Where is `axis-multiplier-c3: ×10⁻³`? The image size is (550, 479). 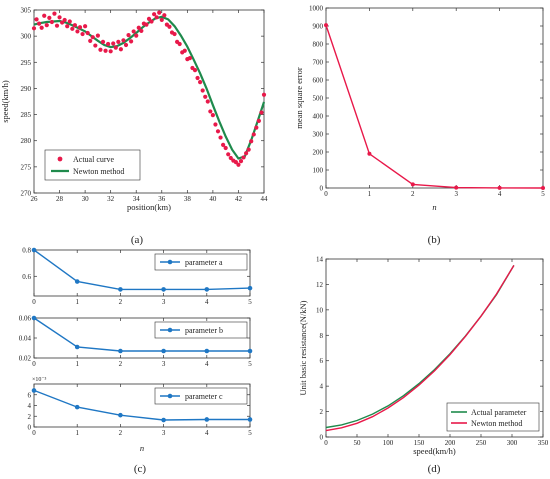 axis-multiplier-c3: ×10⁻³ is located at coordinates (39, 380).